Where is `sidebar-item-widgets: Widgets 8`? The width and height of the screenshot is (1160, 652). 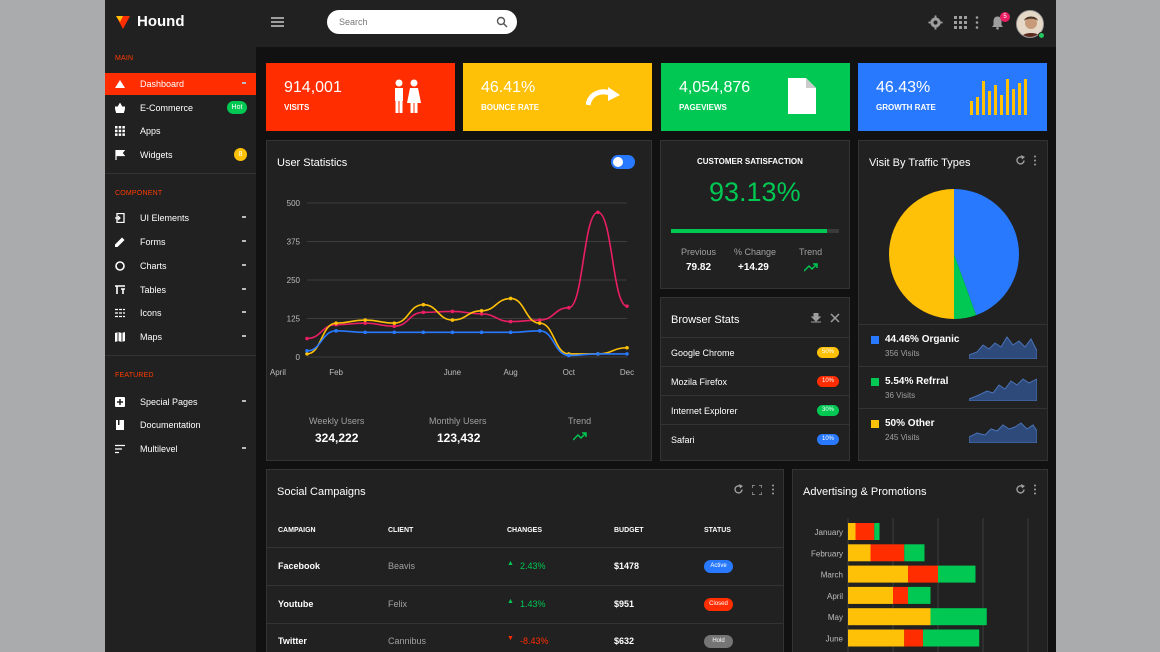 sidebar-item-widgets: Widgets 8 is located at coordinates (180, 155).